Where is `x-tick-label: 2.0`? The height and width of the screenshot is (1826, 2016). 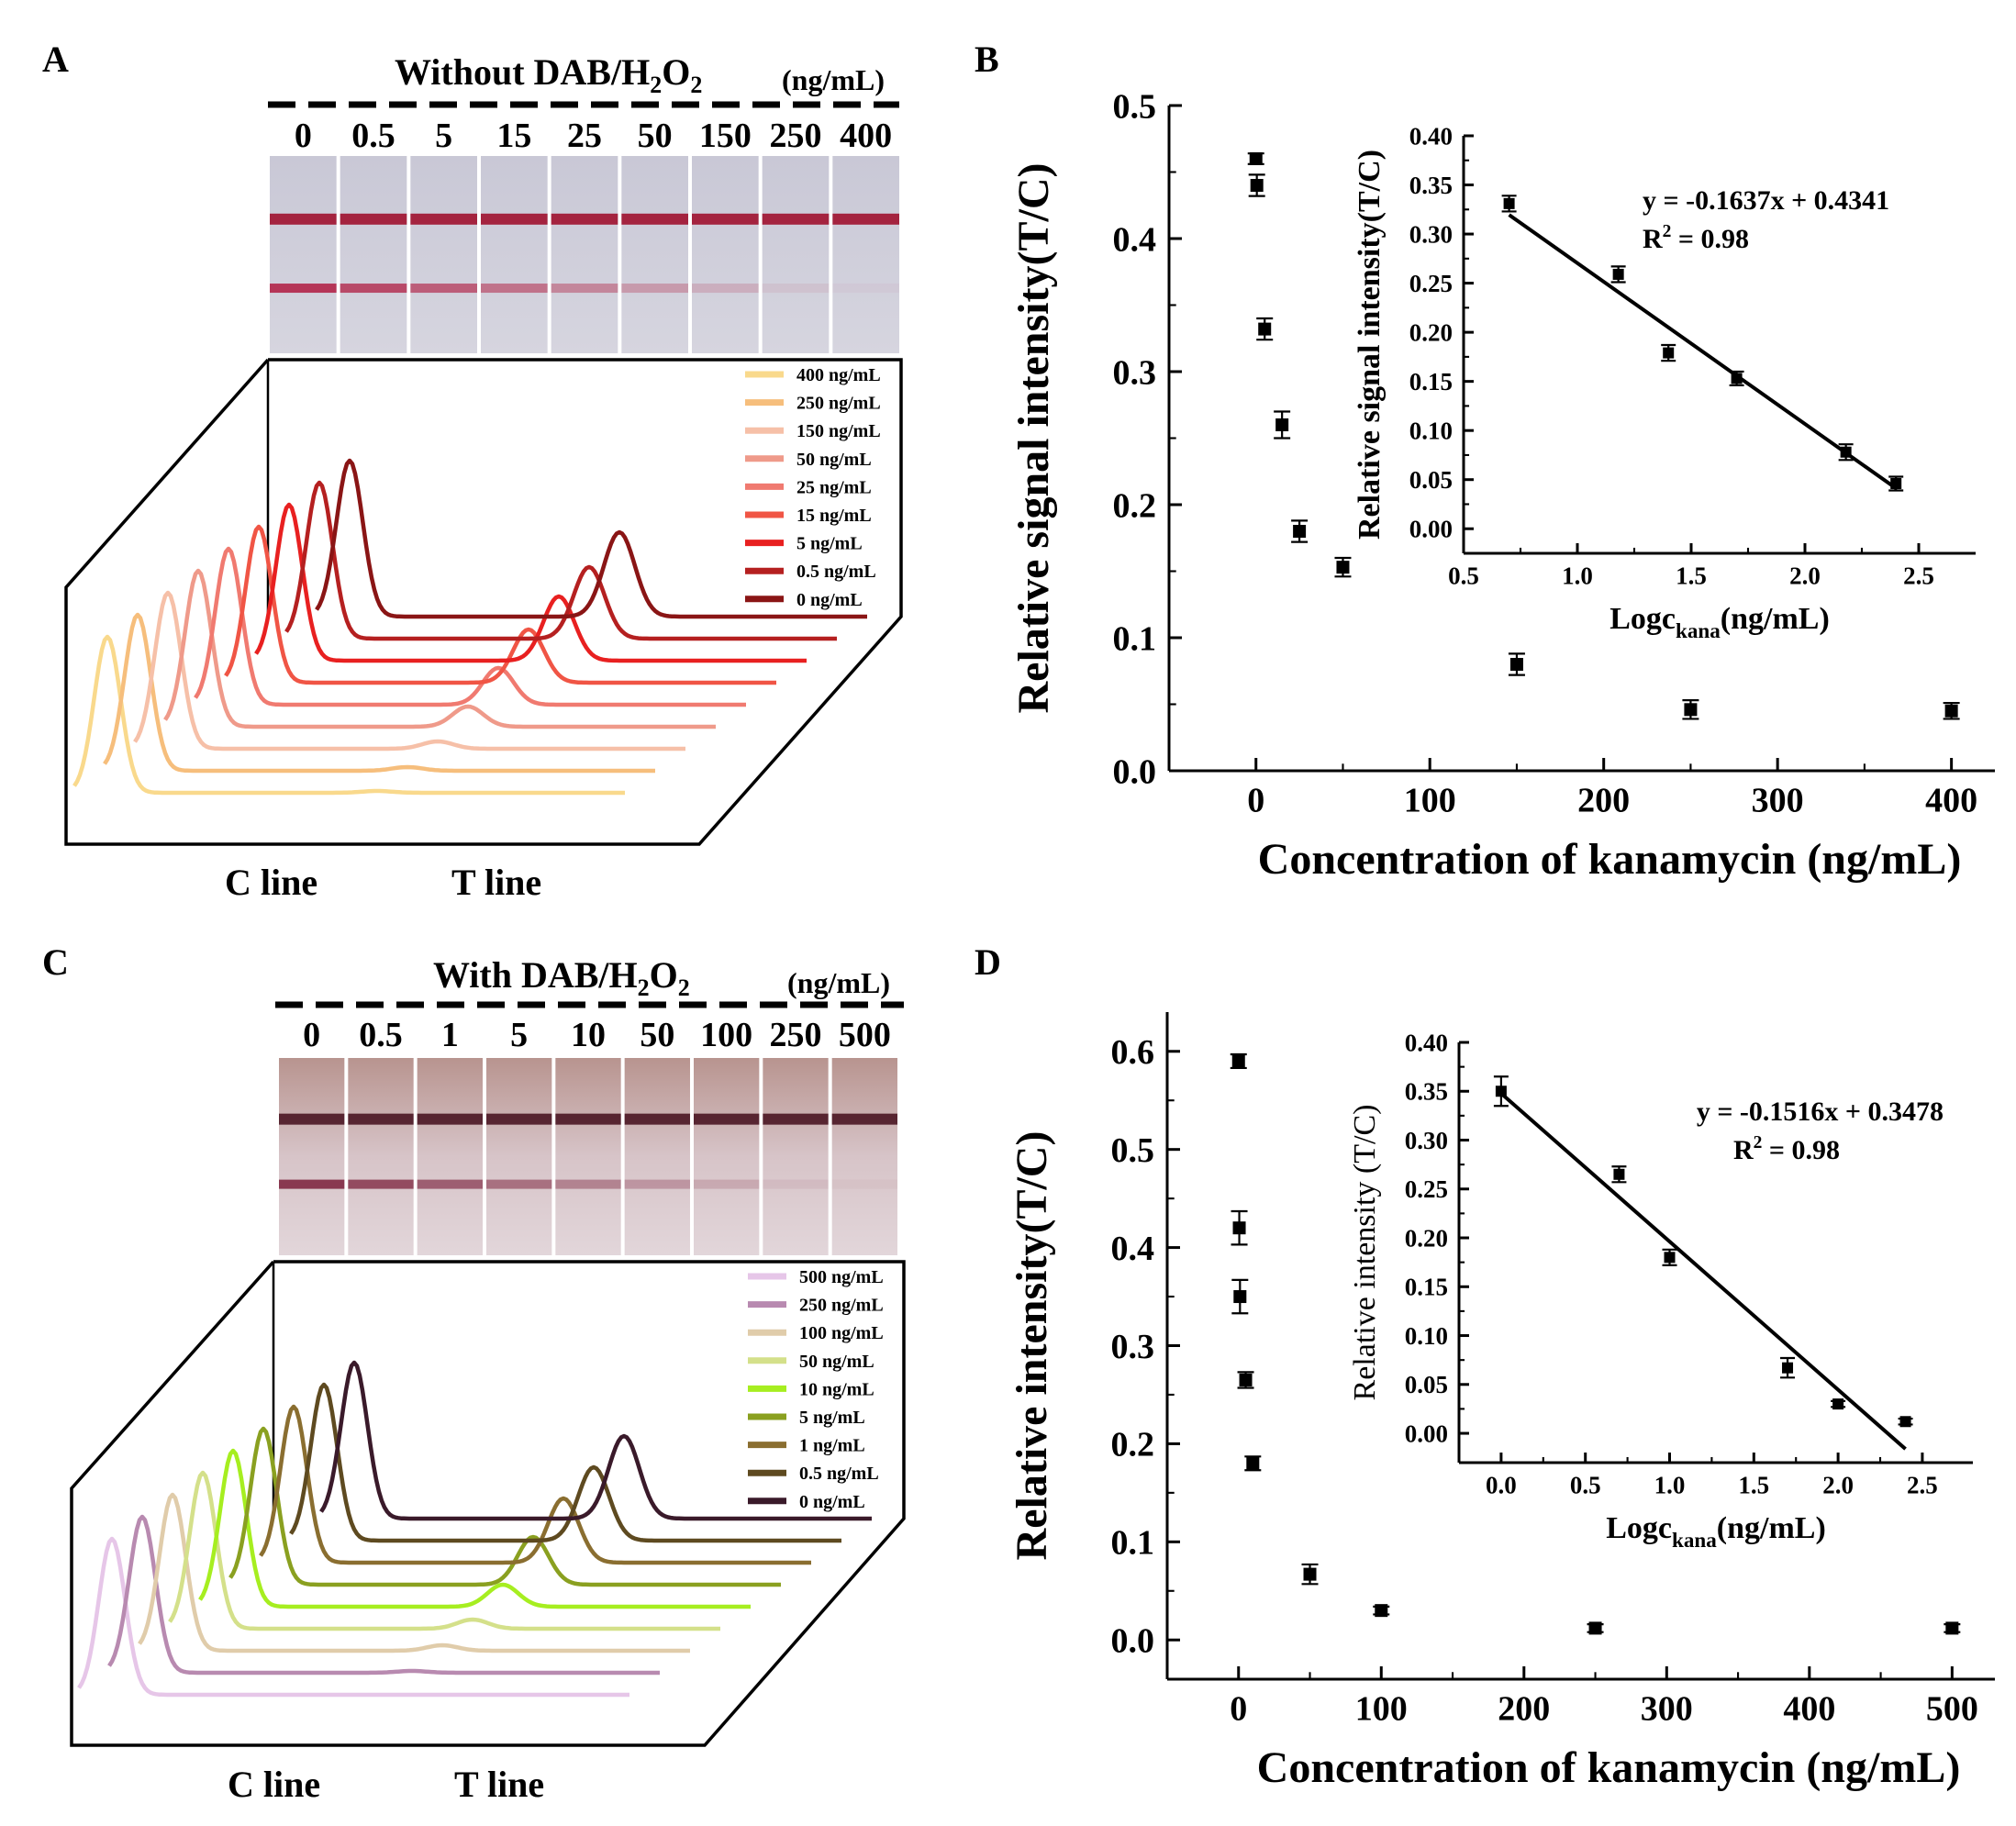
x-tick-label: 2.0 is located at coordinates (1838, 1486).